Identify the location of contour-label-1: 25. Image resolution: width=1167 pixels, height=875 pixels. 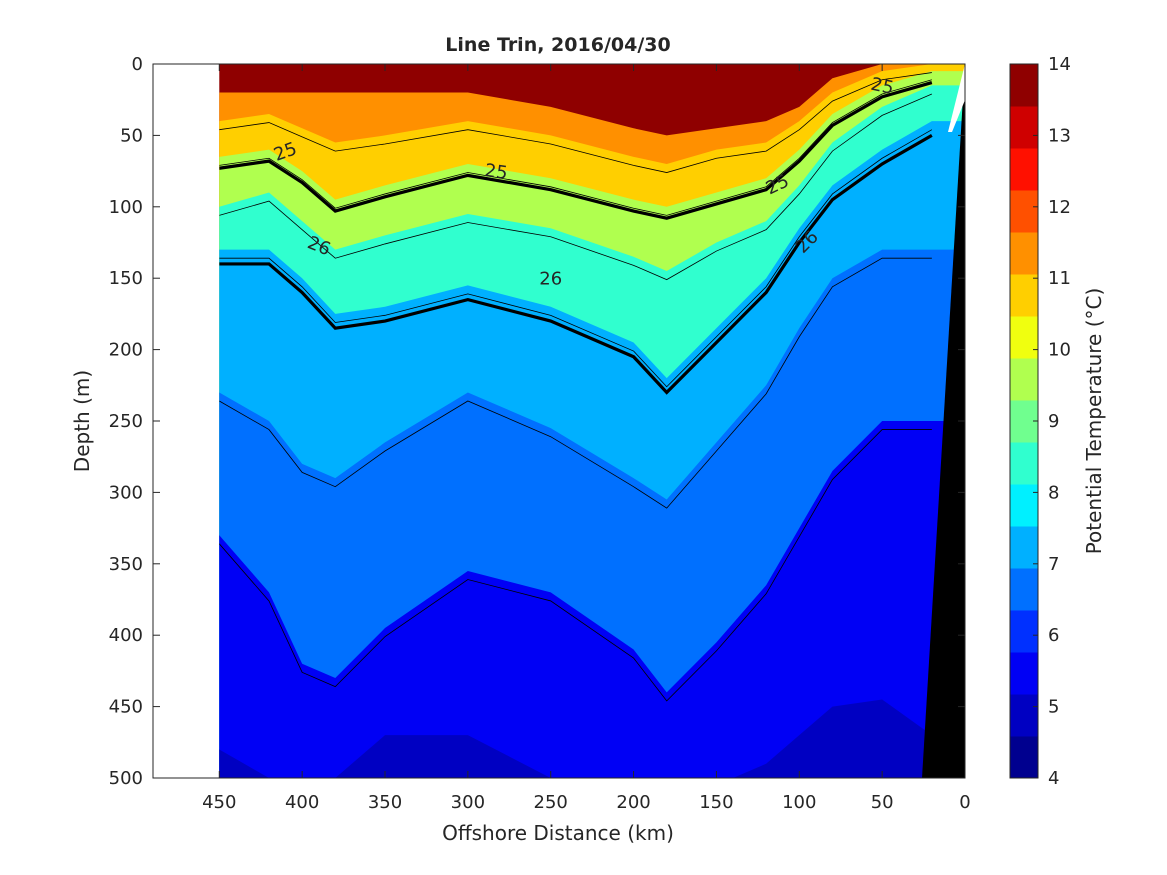
(496, 172).